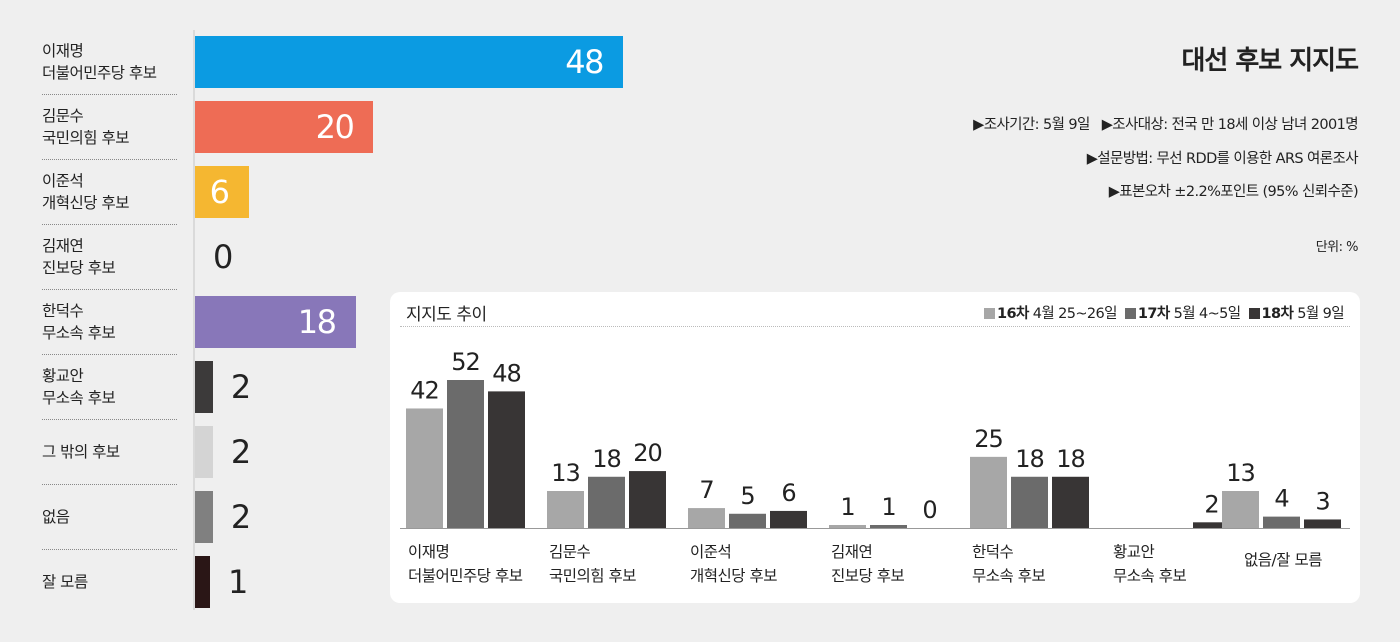  I want to click on hbar-label-line: 김재연, so click(63, 246).